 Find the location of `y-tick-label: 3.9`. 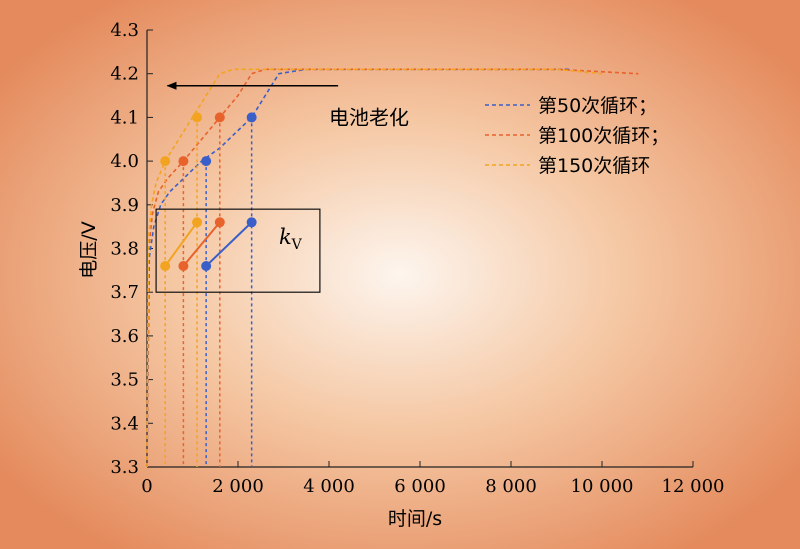

y-tick-label: 3.9 is located at coordinates (124, 205).